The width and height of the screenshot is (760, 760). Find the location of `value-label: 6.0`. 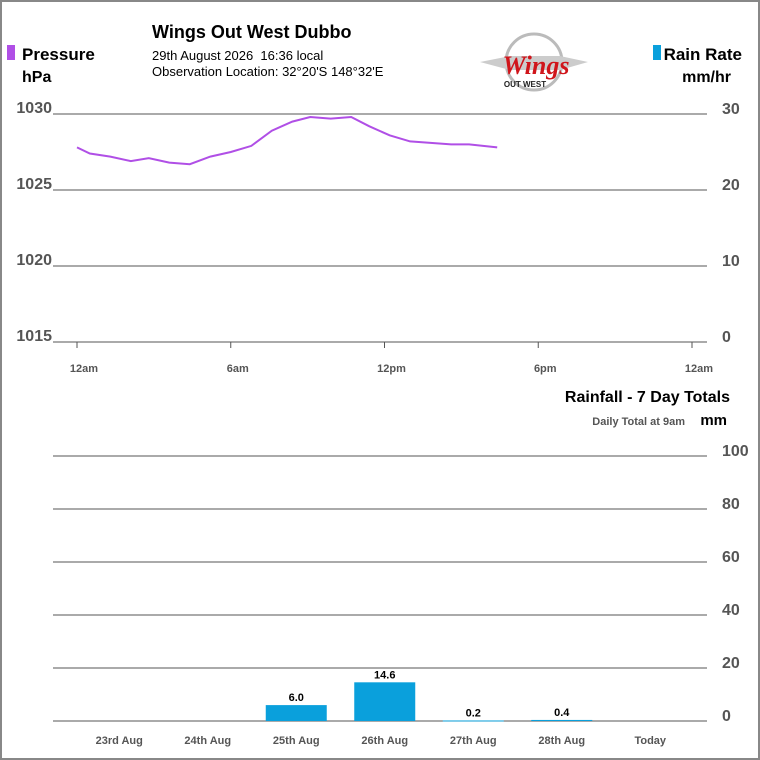

value-label: 6.0 is located at coordinates (296, 698).